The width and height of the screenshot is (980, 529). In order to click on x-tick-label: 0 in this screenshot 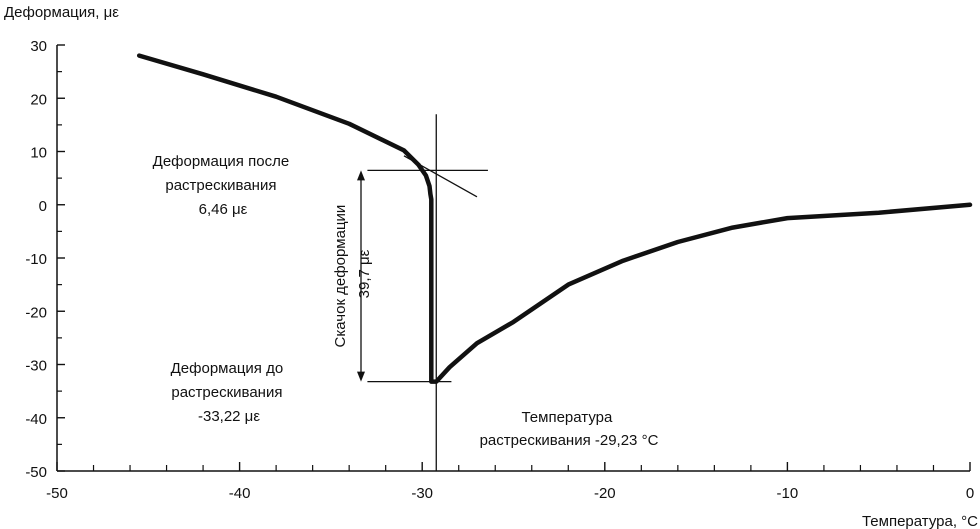, I will do `click(970, 493)`.